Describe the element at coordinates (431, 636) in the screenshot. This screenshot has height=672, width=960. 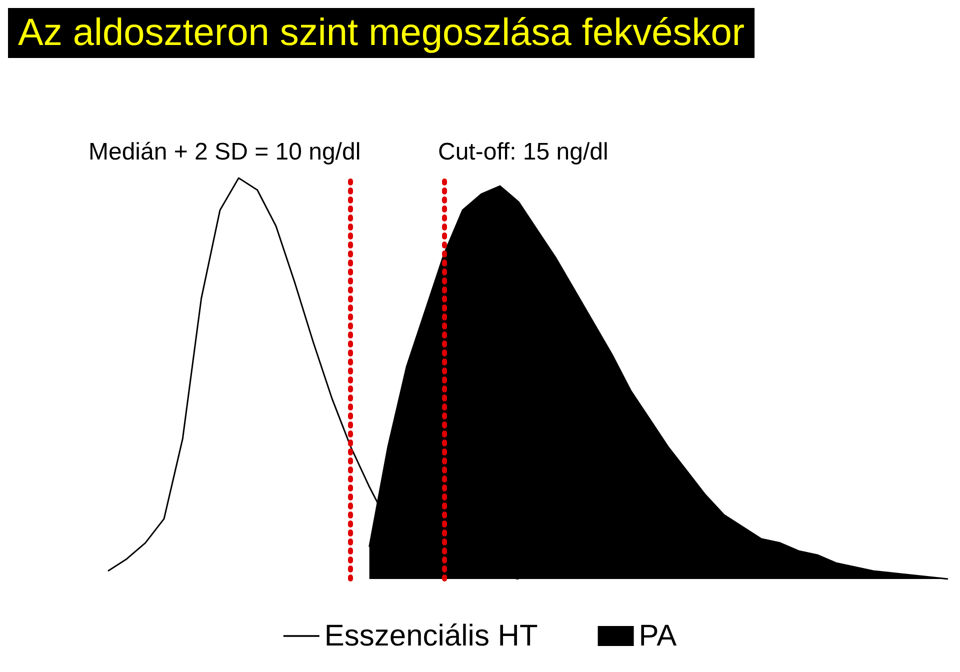
I see `legend-label: Esszenciális HT` at that location.